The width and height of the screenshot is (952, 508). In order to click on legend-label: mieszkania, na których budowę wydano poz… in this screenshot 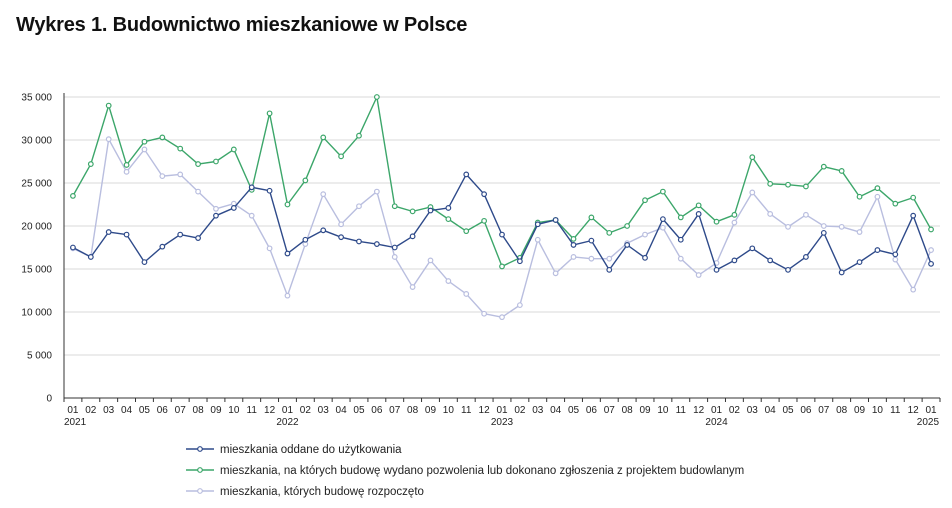, I will do `click(482, 471)`.